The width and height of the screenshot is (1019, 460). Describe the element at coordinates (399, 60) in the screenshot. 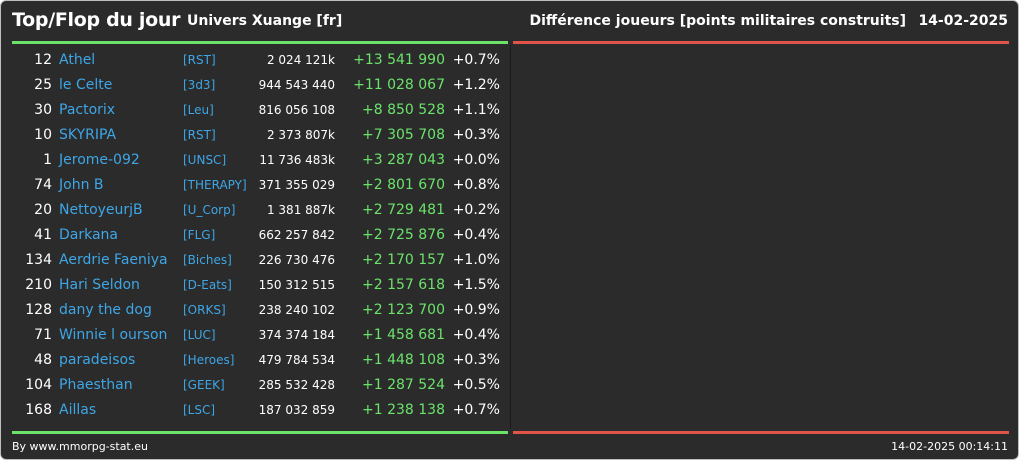

I see `difference-cell: +13 541 990` at that location.